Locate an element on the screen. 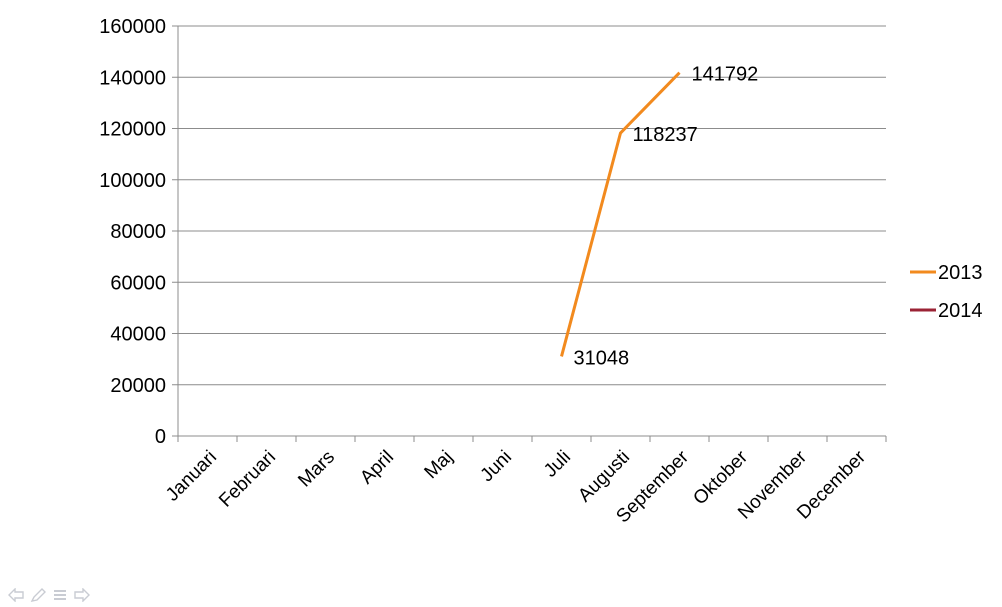 The height and width of the screenshot is (607, 1002). x-tick-label: Augusti is located at coordinates (604, 477).